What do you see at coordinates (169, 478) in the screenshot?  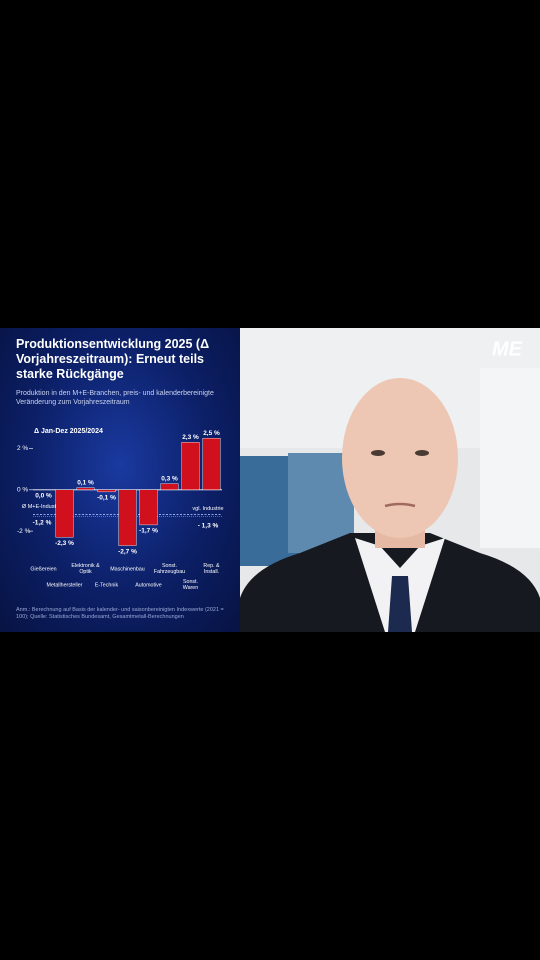 I see `value-label: 0,3 %` at bounding box center [169, 478].